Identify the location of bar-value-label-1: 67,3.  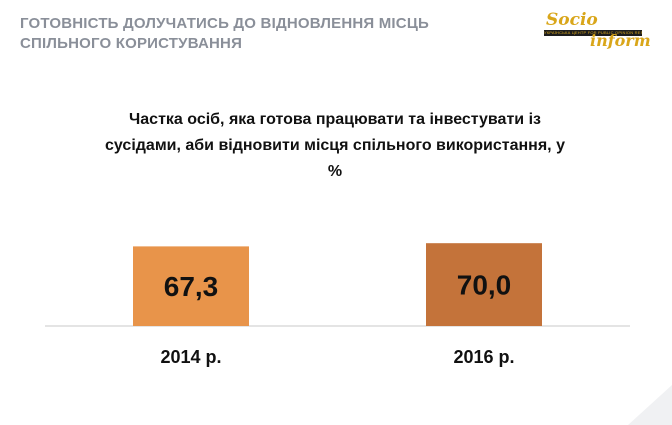
(191, 286).